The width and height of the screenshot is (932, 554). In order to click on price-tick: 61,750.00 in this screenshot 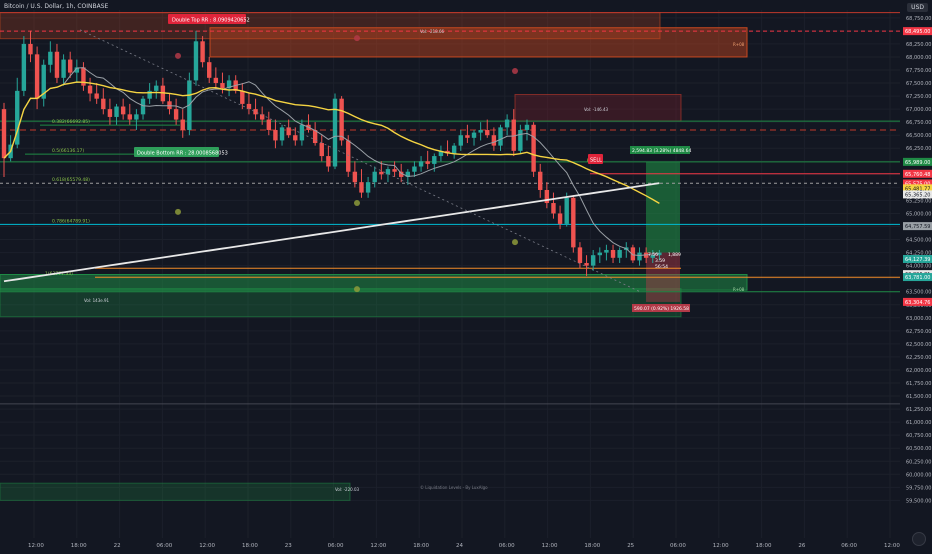, I will do `click(918, 384)`.